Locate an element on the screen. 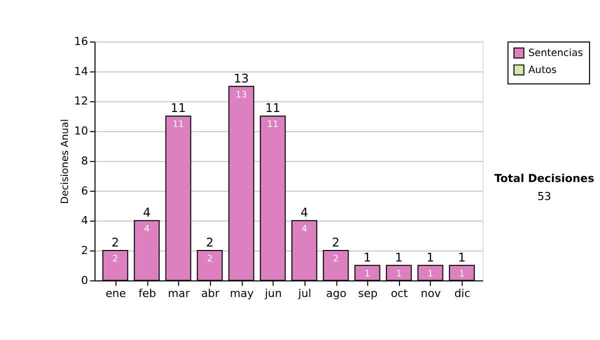 The image size is (600, 340). y-tick-label: 6 is located at coordinates (84, 191).